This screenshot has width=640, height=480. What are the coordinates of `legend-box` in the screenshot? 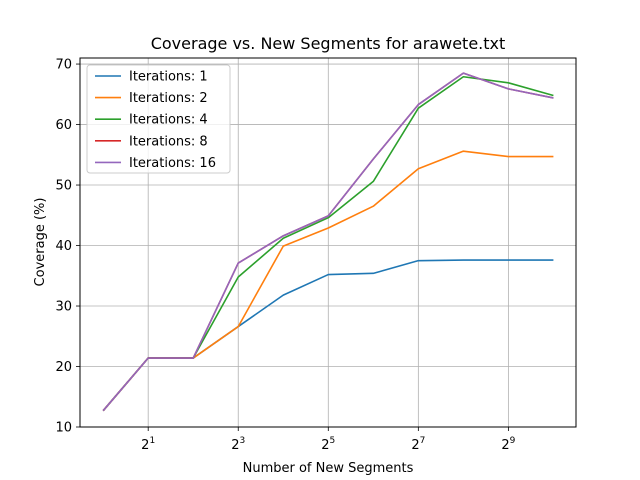 It's located at (158, 119).